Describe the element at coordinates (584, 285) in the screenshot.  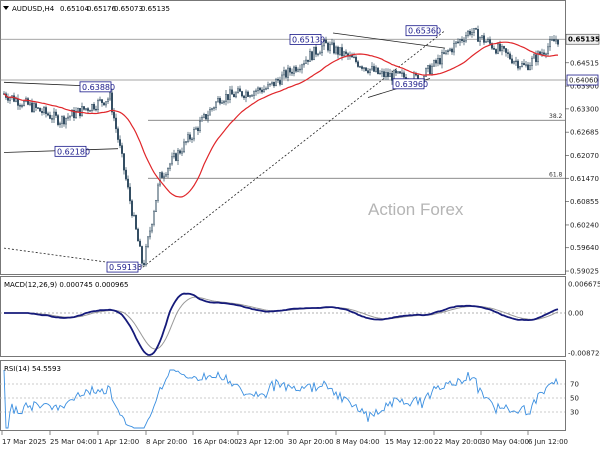
I see `macd-tick-label: 0.006675` at that location.